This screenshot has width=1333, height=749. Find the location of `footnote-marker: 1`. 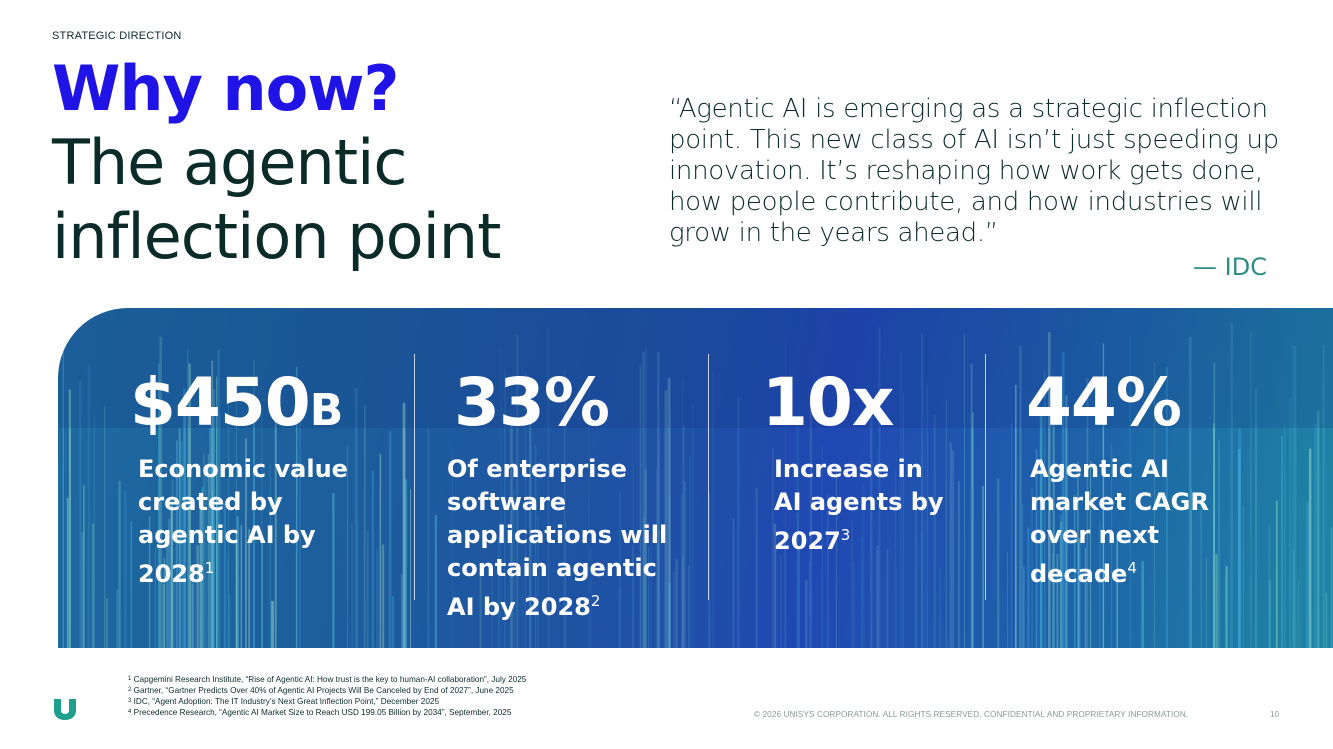

footnote-marker: 1 is located at coordinates (209, 568).